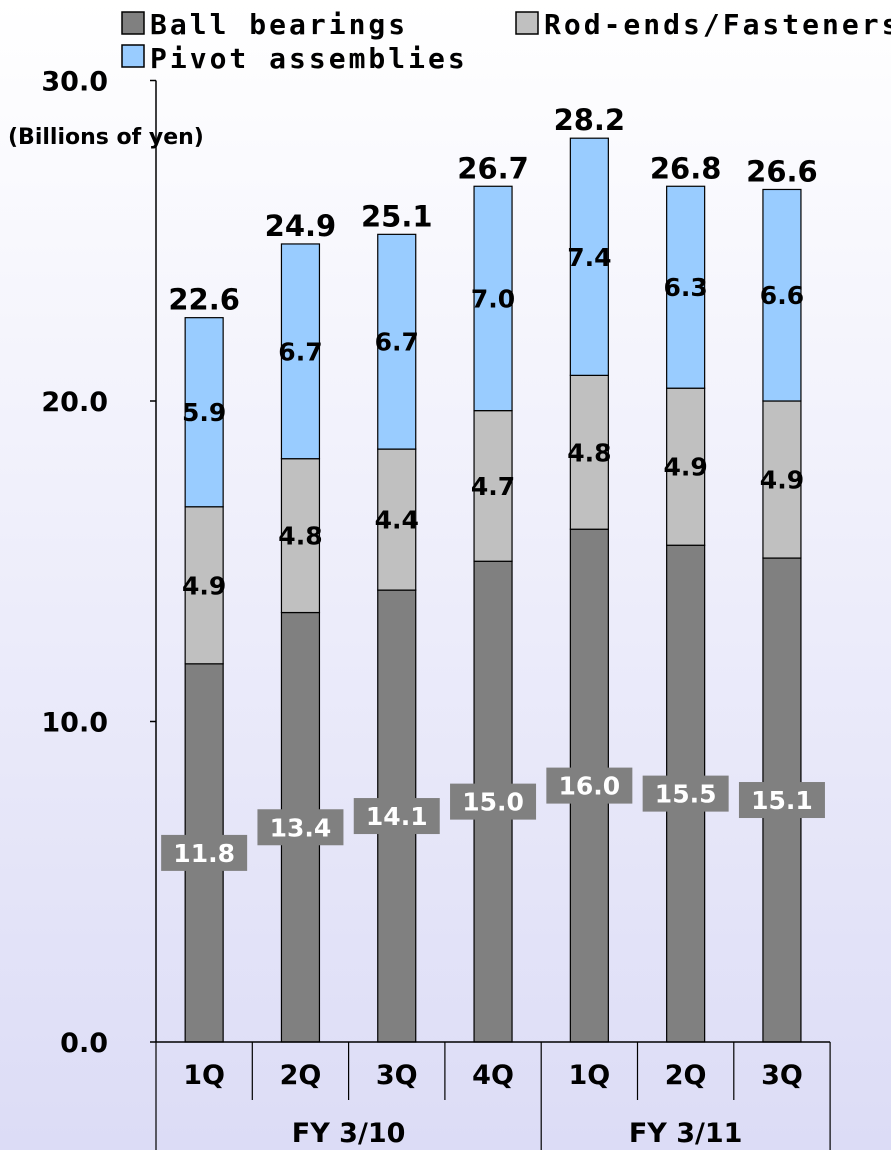  I want to click on total-label: 22.6, so click(204, 300).